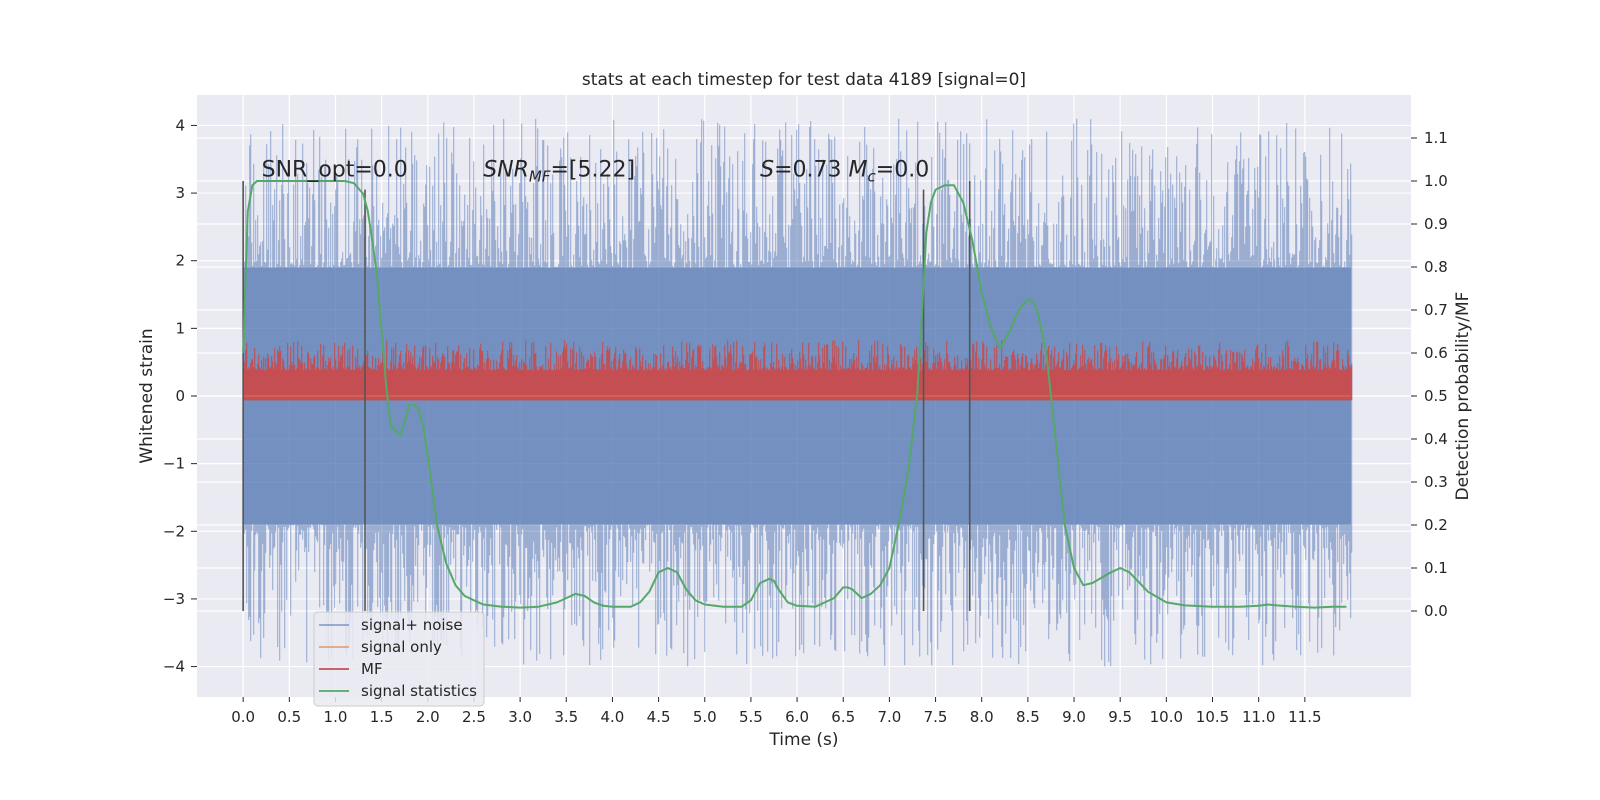  Describe the element at coordinates (751, 717) in the screenshot. I see `x-tick-label: 5.5` at that location.